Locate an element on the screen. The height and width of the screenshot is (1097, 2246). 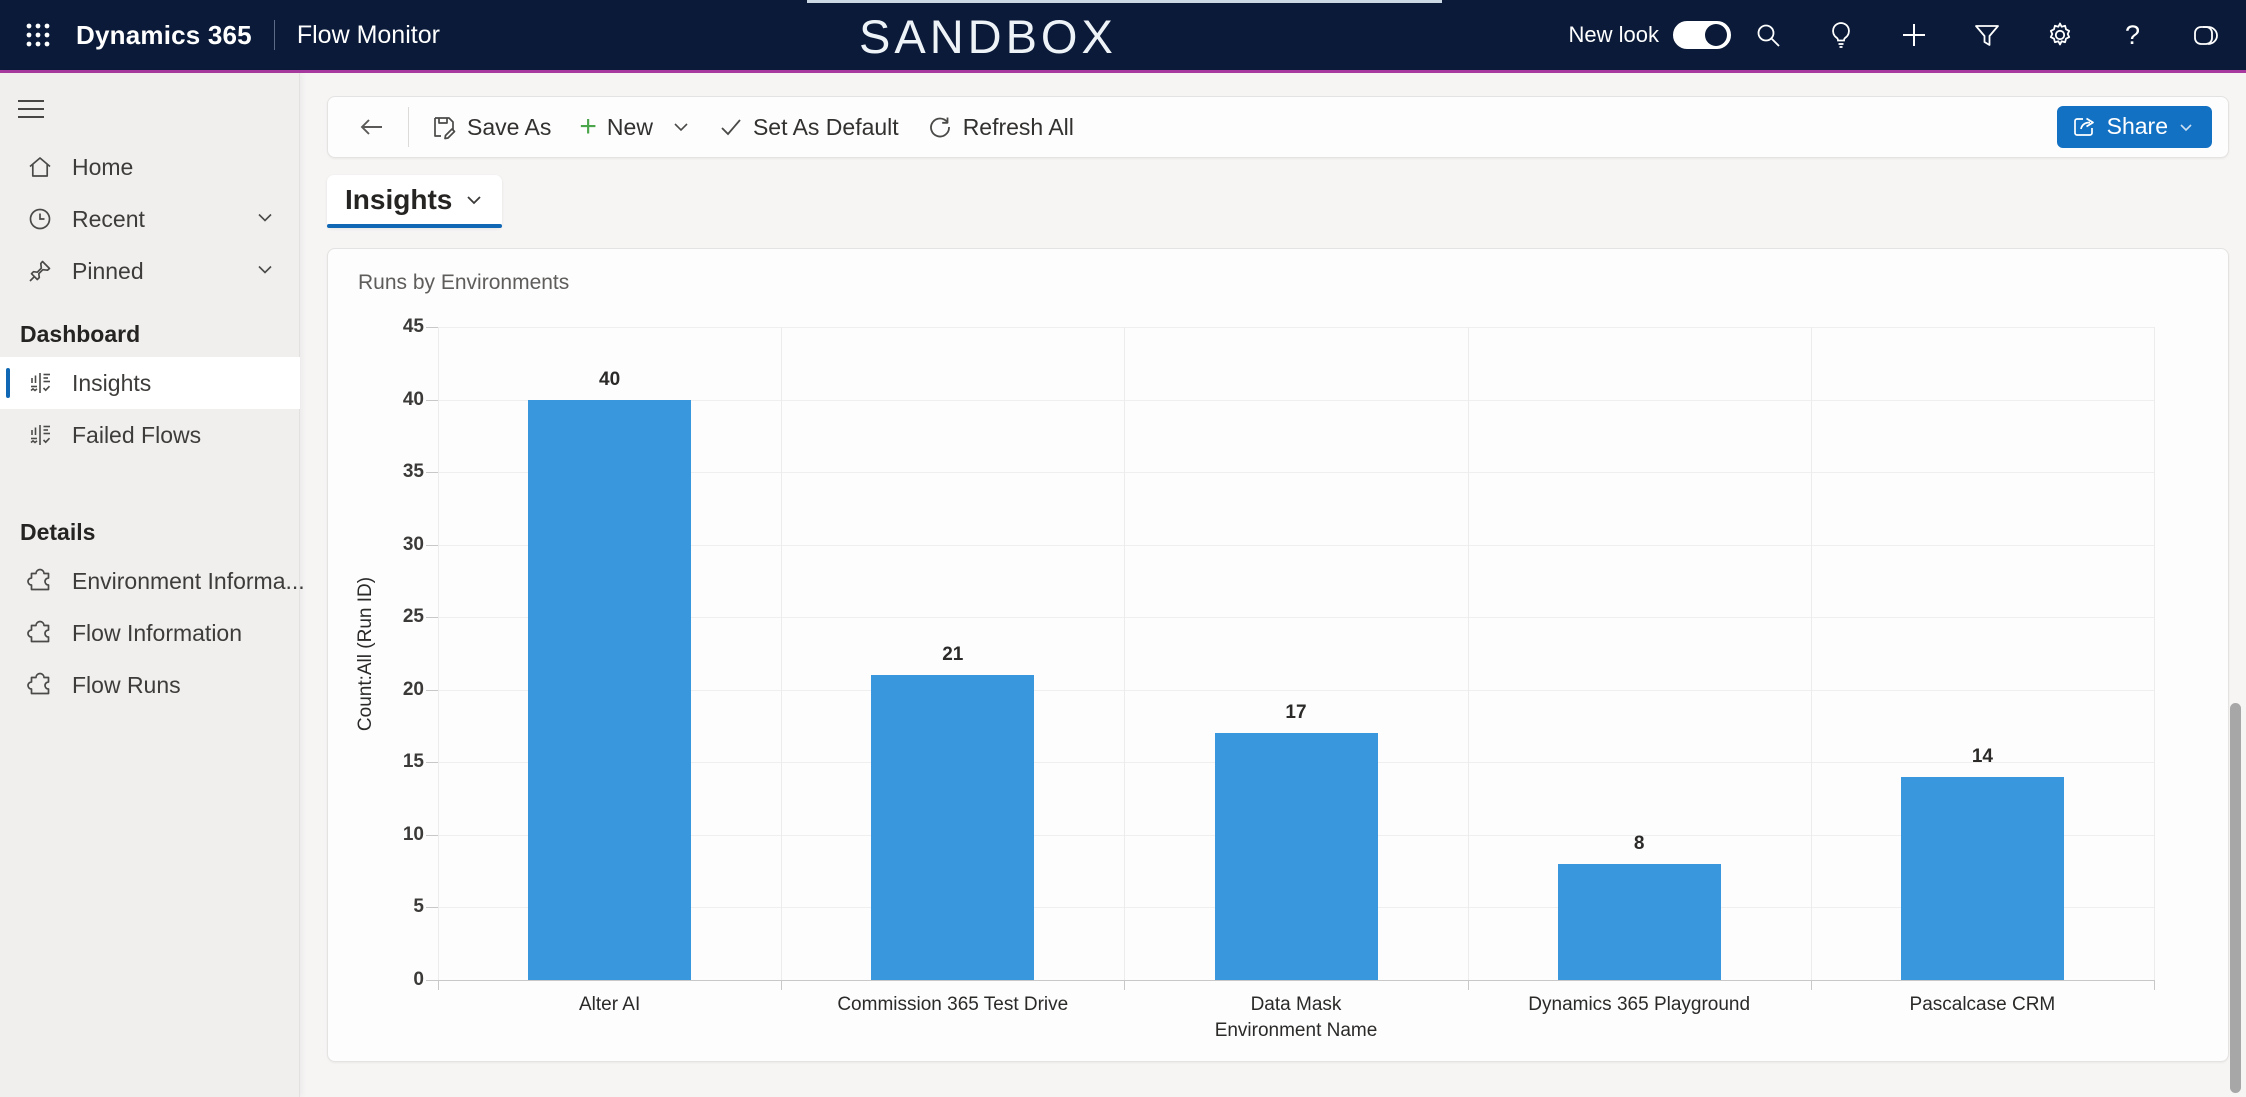
save-as-label: Save As is located at coordinates (509, 126).